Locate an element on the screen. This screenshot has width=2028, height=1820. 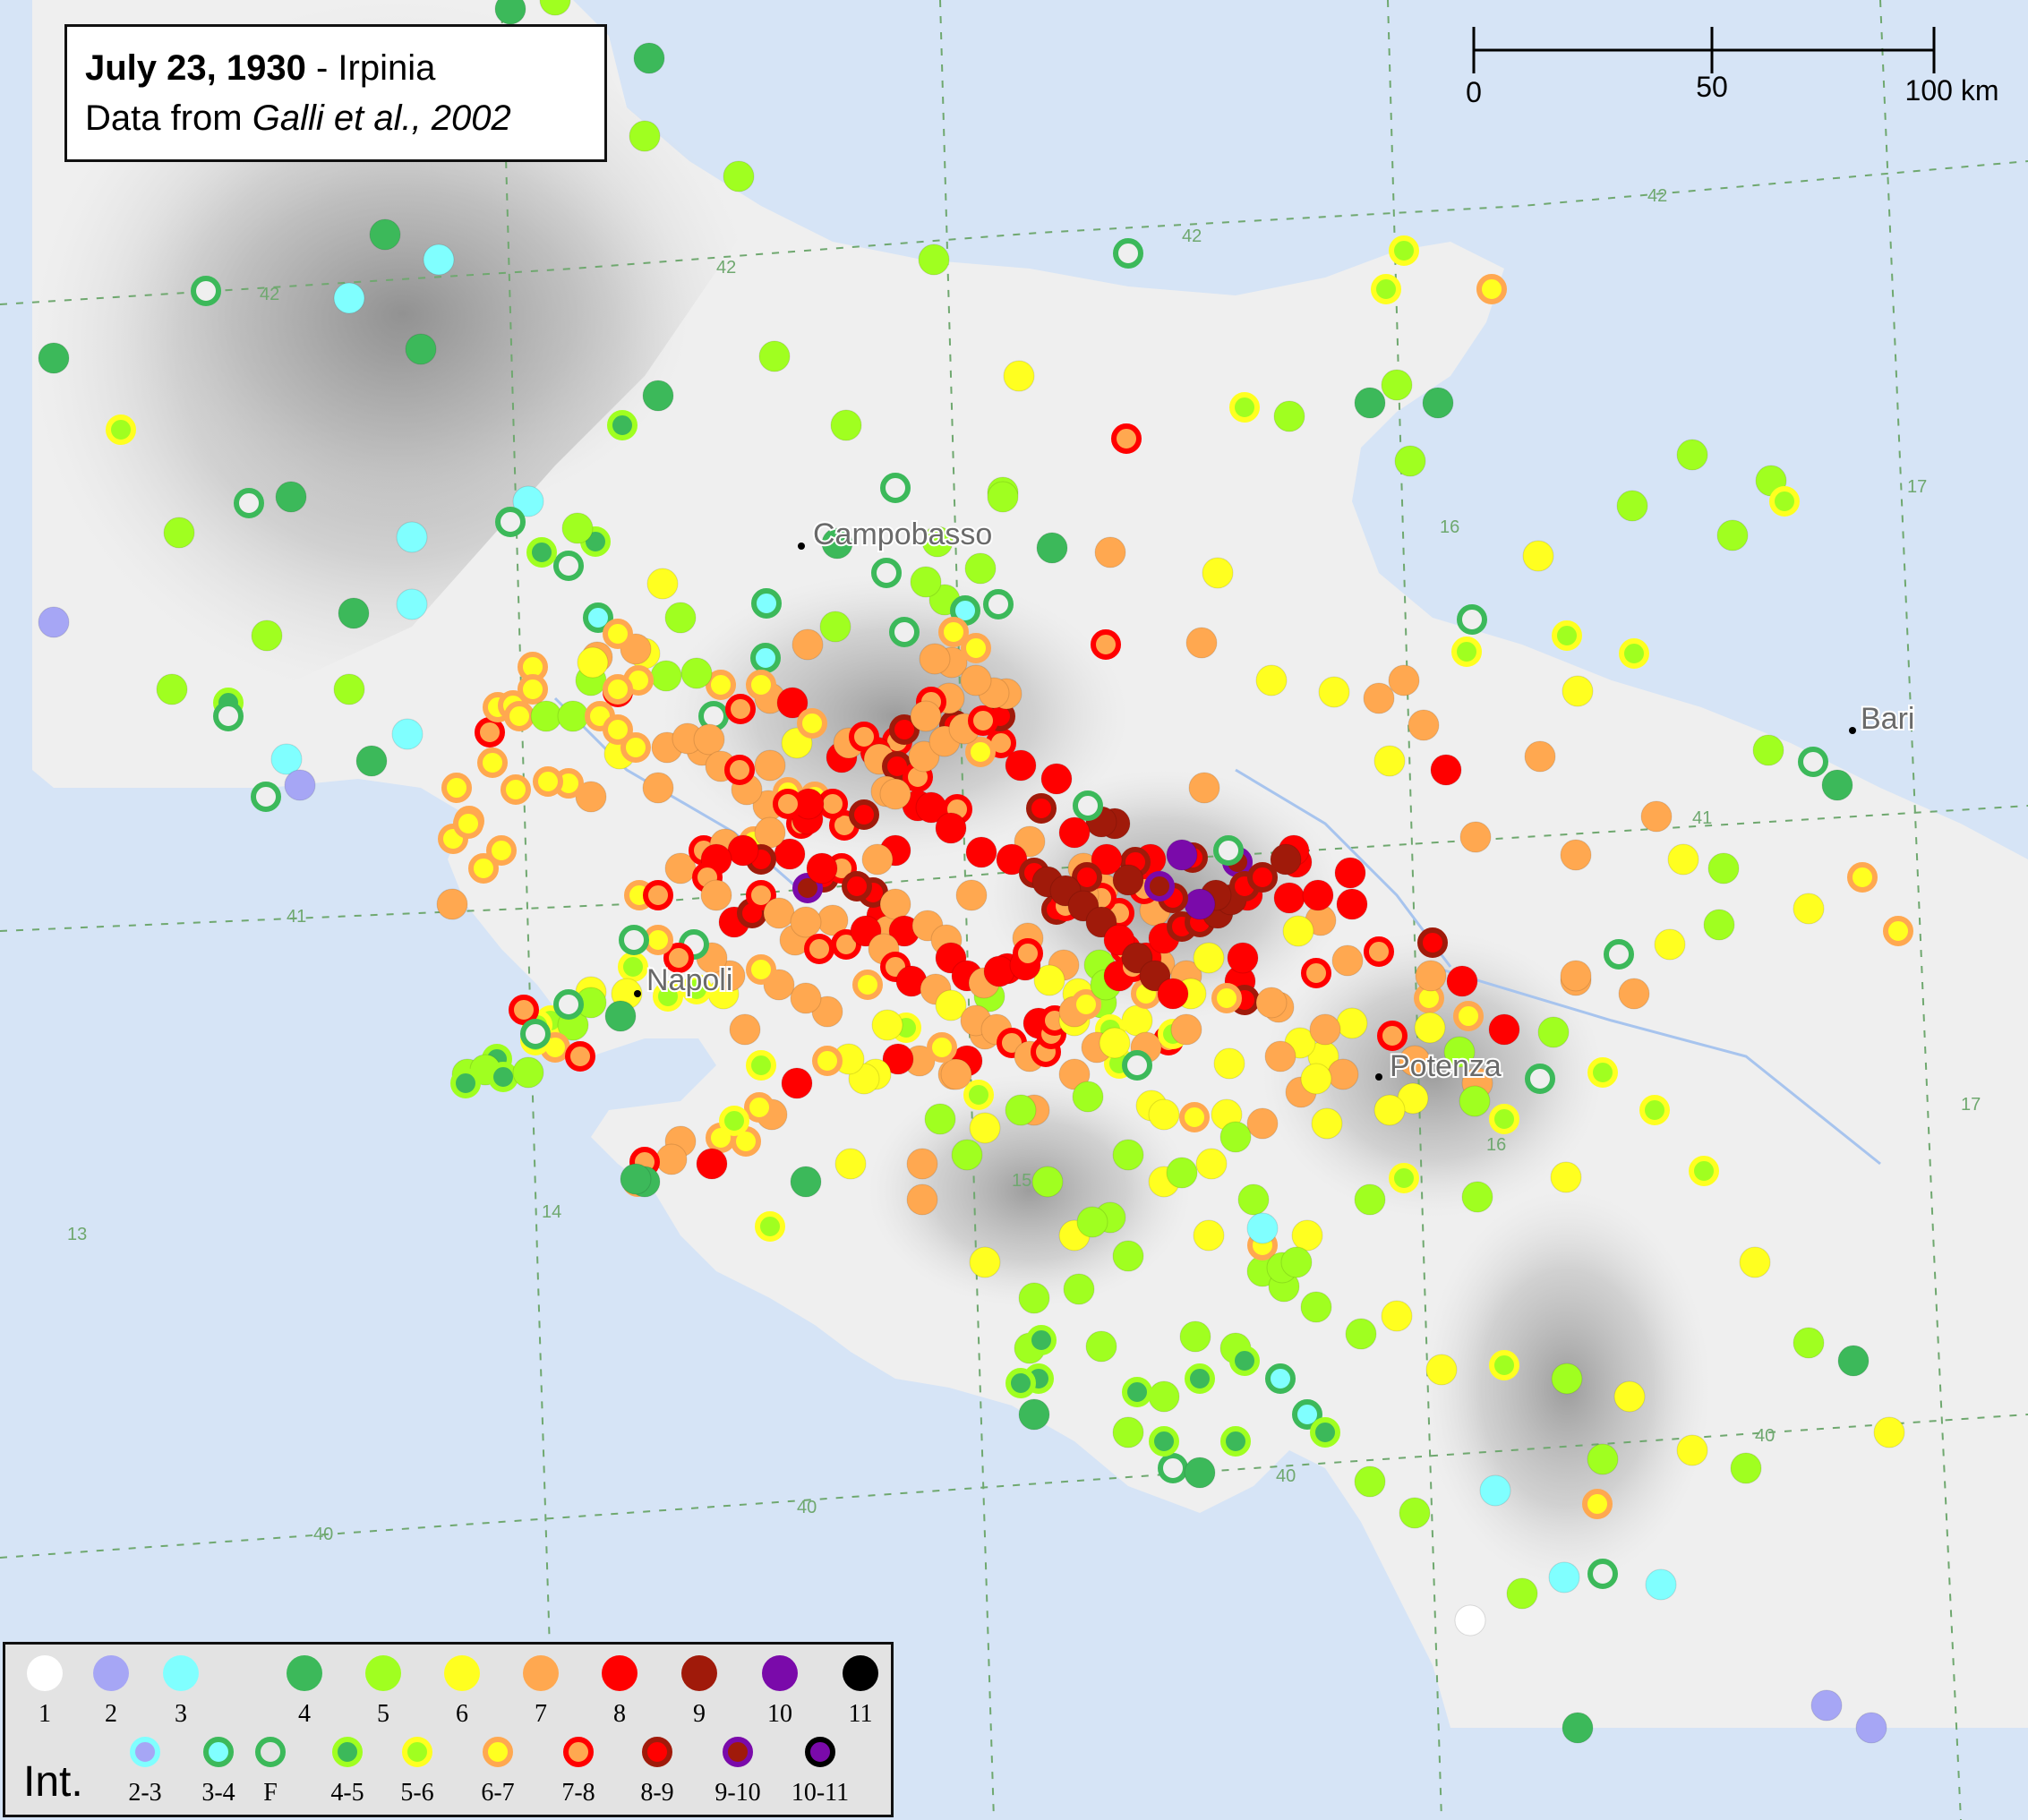
legend-label: 7 is located at coordinates (541, 1714).